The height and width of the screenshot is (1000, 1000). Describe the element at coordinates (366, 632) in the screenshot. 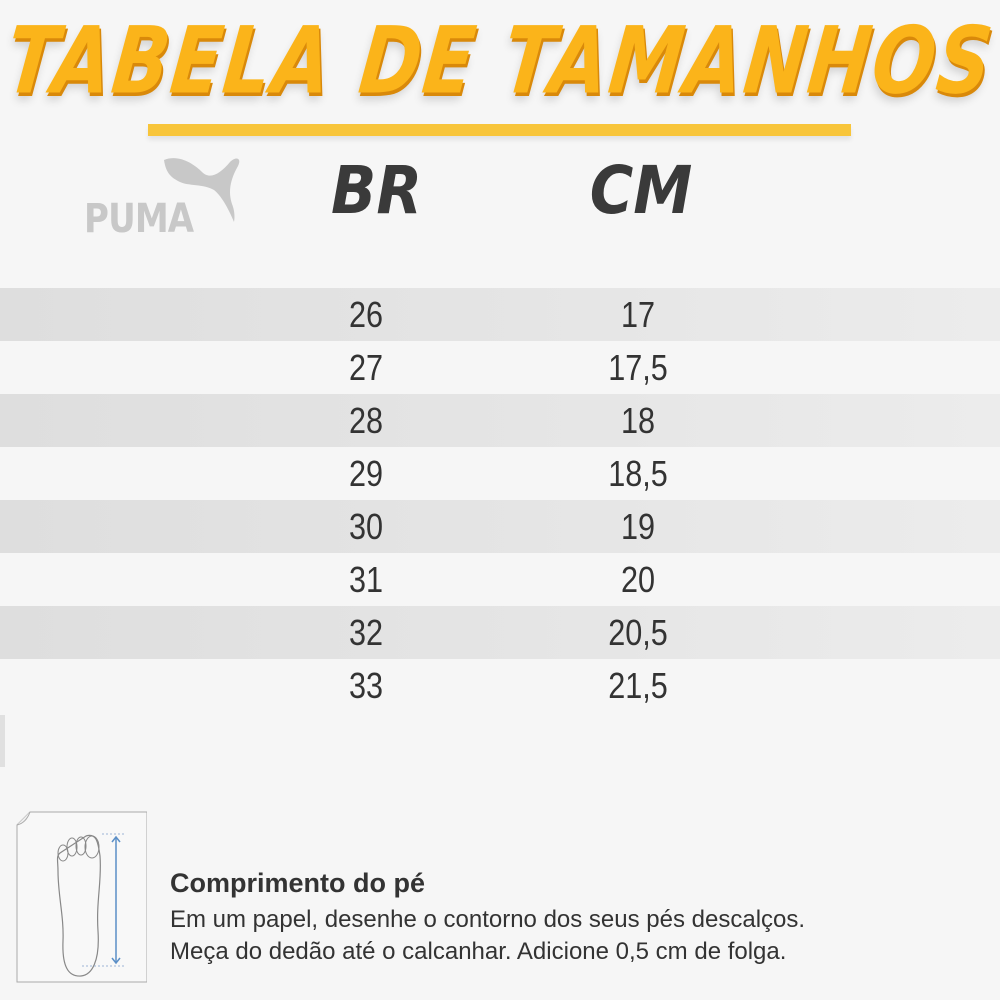

I see `br-size: 32` at that location.